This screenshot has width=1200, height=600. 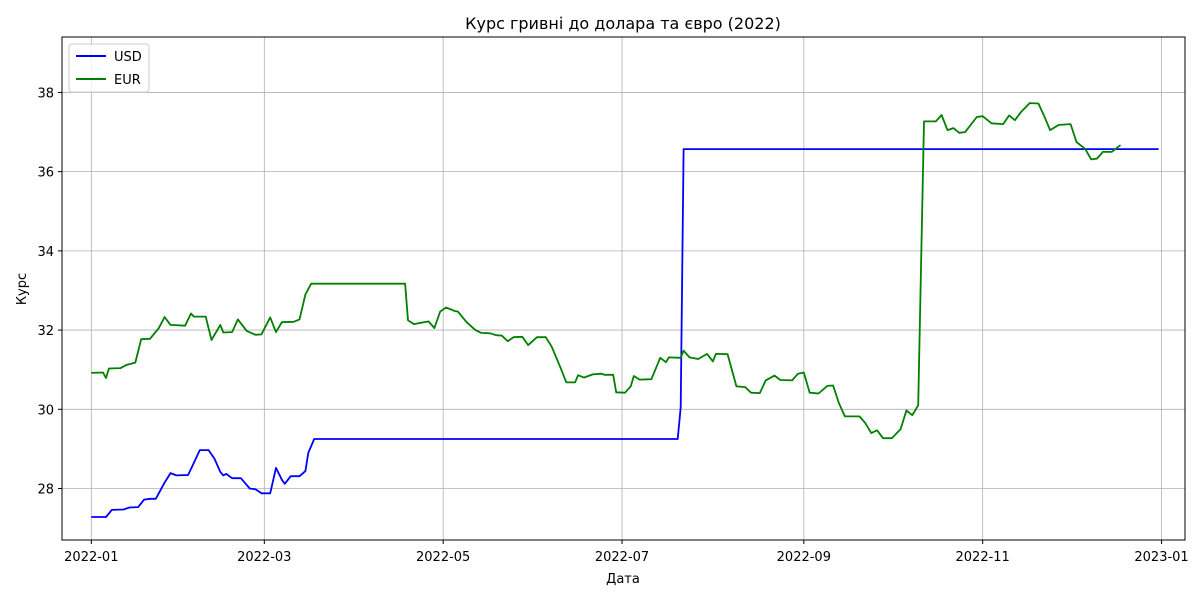 What do you see at coordinates (623, 23) in the screenshot?
I see `chart-title: Курс гривні до долара та євро (2022)` at bounding box center [623, 23].